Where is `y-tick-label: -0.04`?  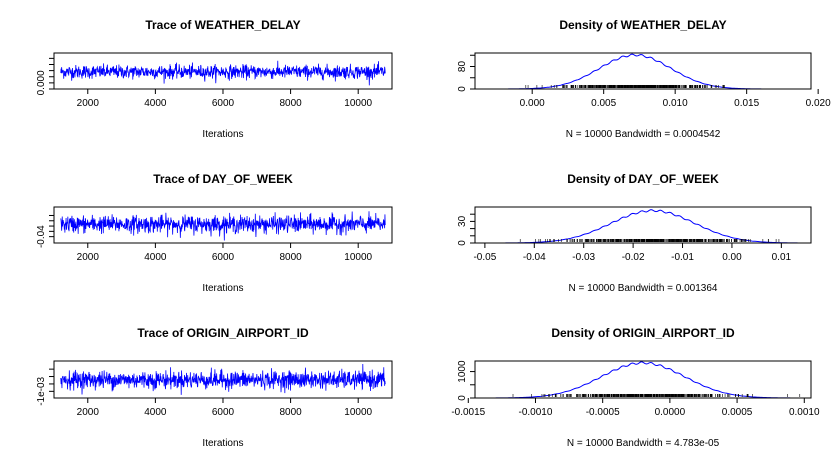 y-tick-label: -0.04 is located at coordinates (41, 236).